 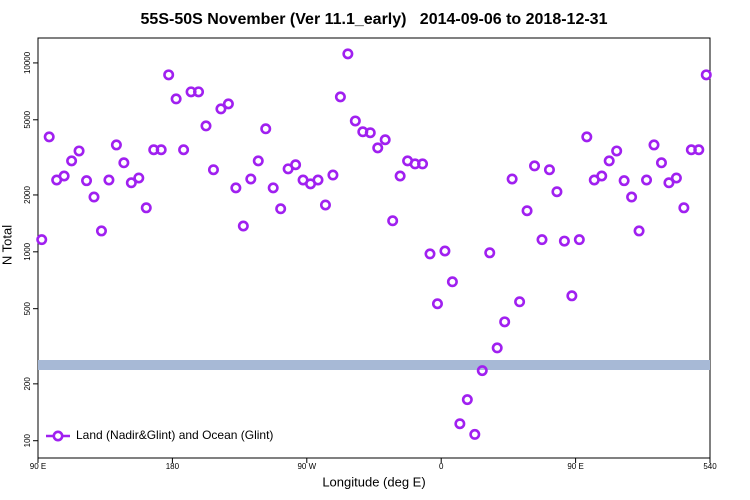 I want to click on overlay-band, so click(x=374, y=365).